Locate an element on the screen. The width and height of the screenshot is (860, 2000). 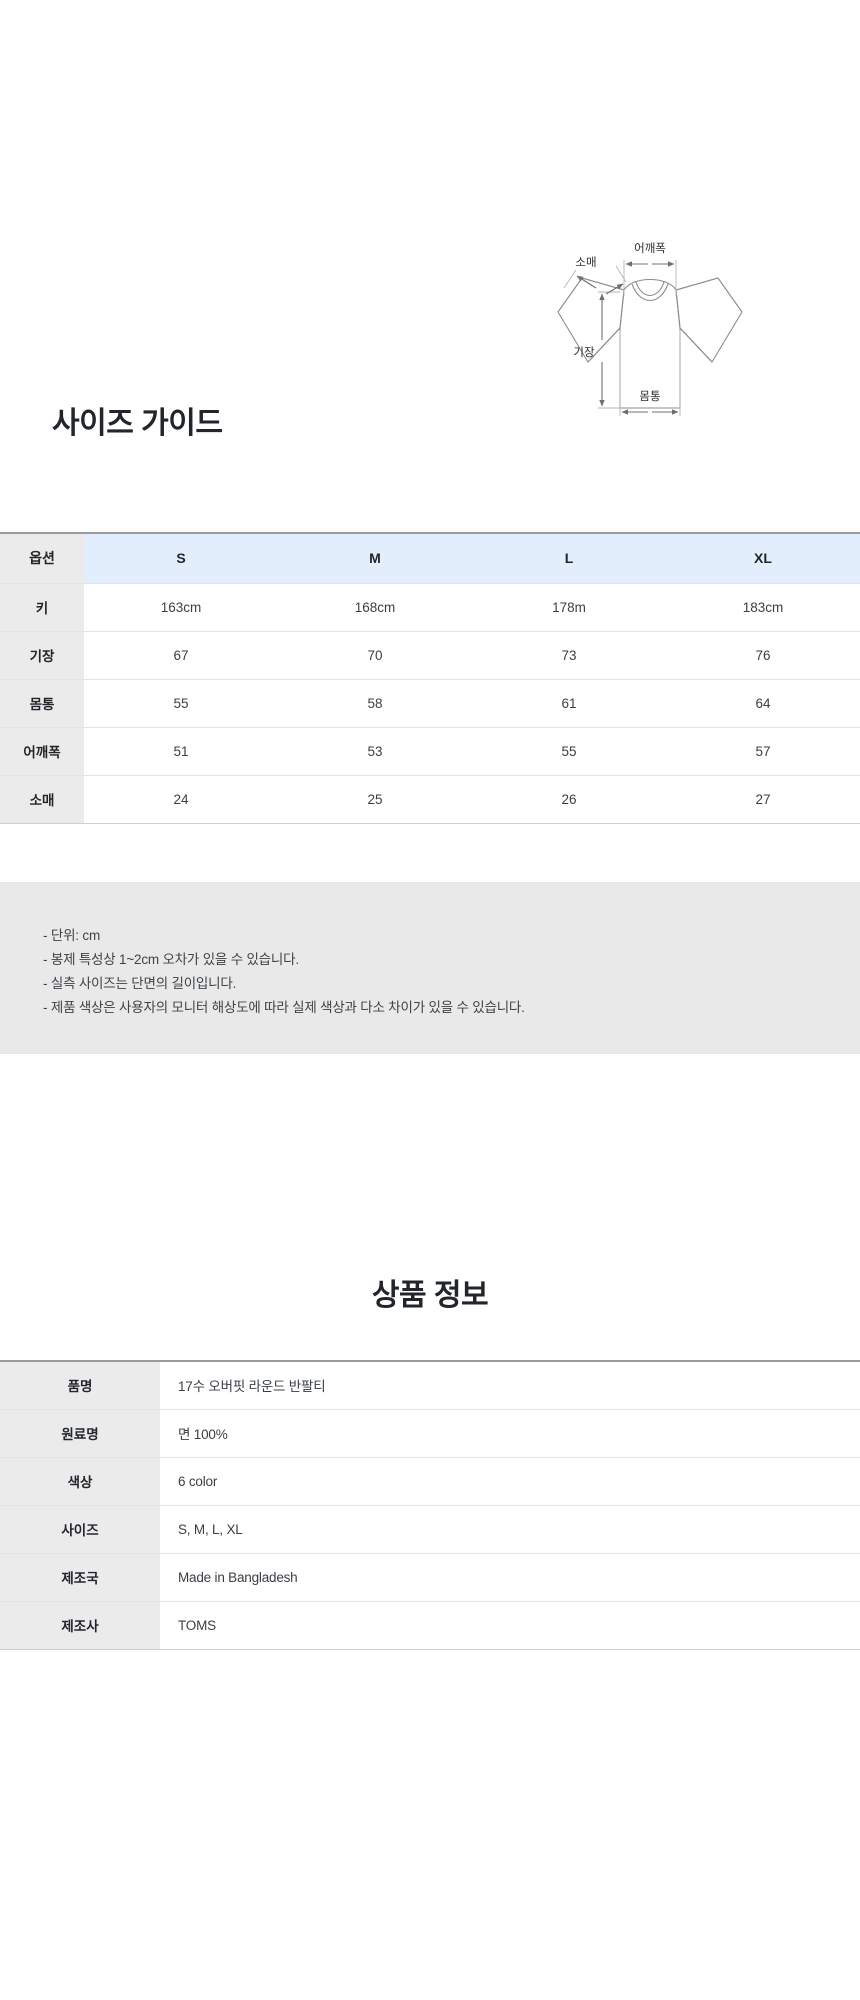
size-table-col-xl: XL is located at coordinates (763, 558).